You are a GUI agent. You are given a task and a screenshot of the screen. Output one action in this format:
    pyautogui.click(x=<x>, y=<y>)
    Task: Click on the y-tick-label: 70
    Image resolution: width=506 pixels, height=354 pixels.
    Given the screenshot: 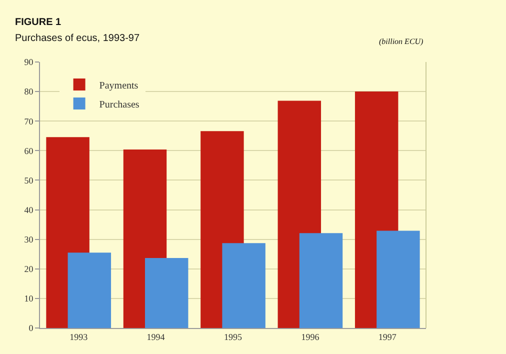 What is the action you would take?
    pyautogui.click(x=29, y=121)
    